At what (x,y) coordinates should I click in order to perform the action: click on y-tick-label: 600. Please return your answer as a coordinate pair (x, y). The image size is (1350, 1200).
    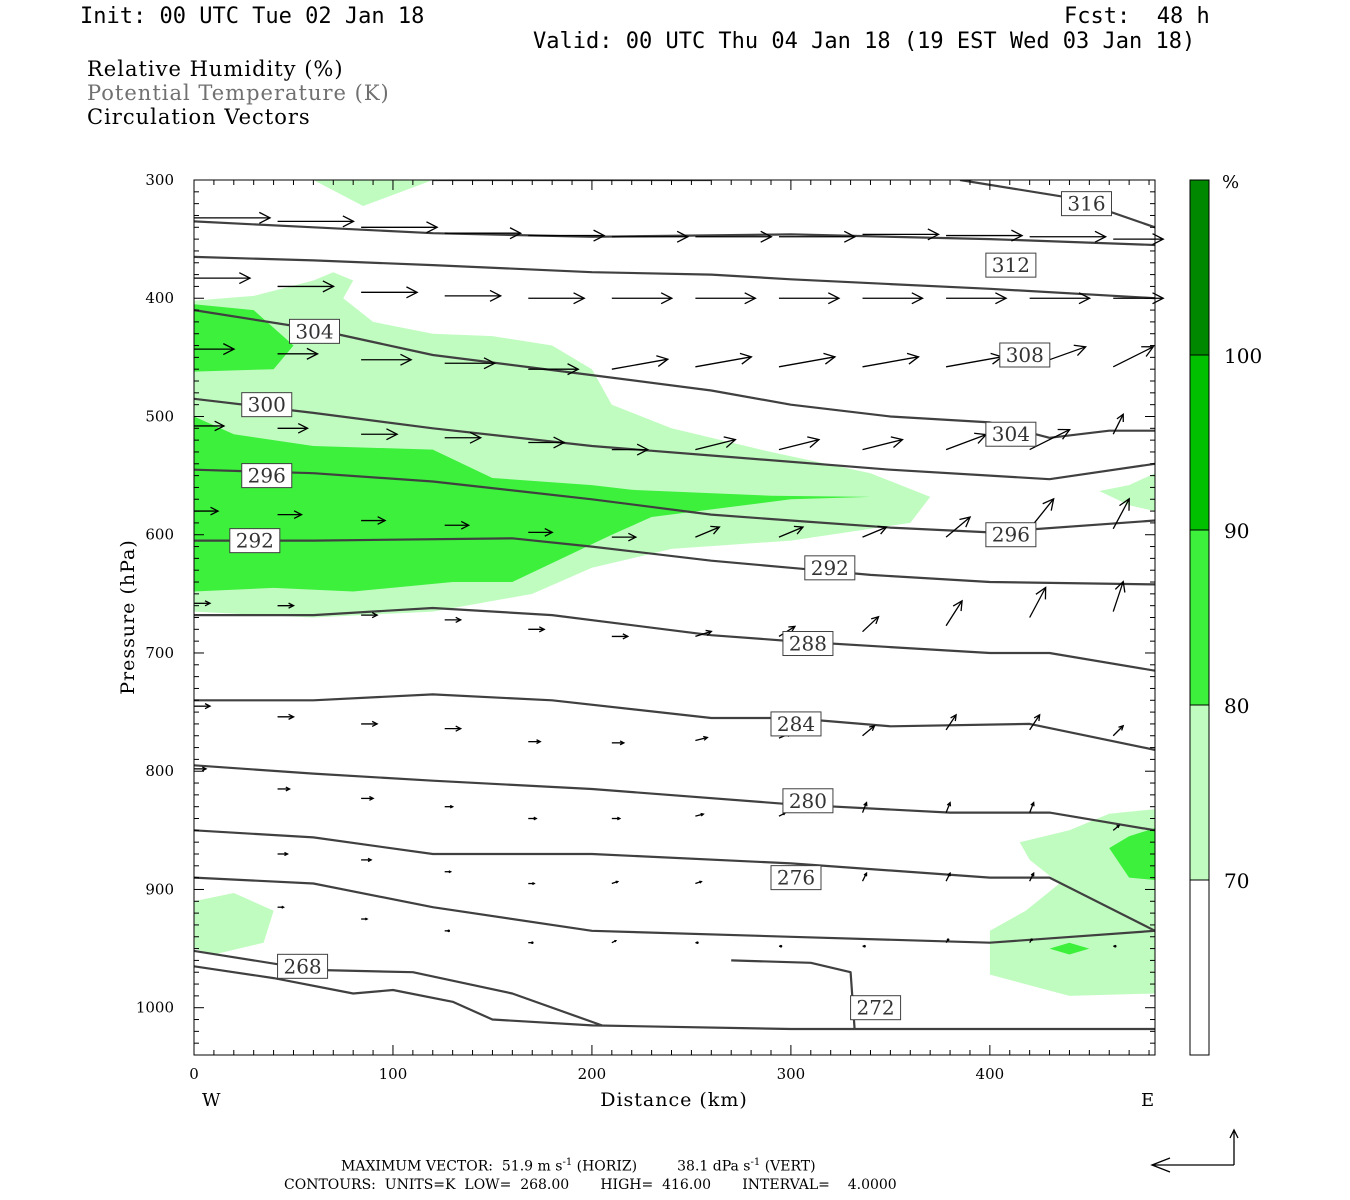
    Looking at the image, I should click on (159, 535).